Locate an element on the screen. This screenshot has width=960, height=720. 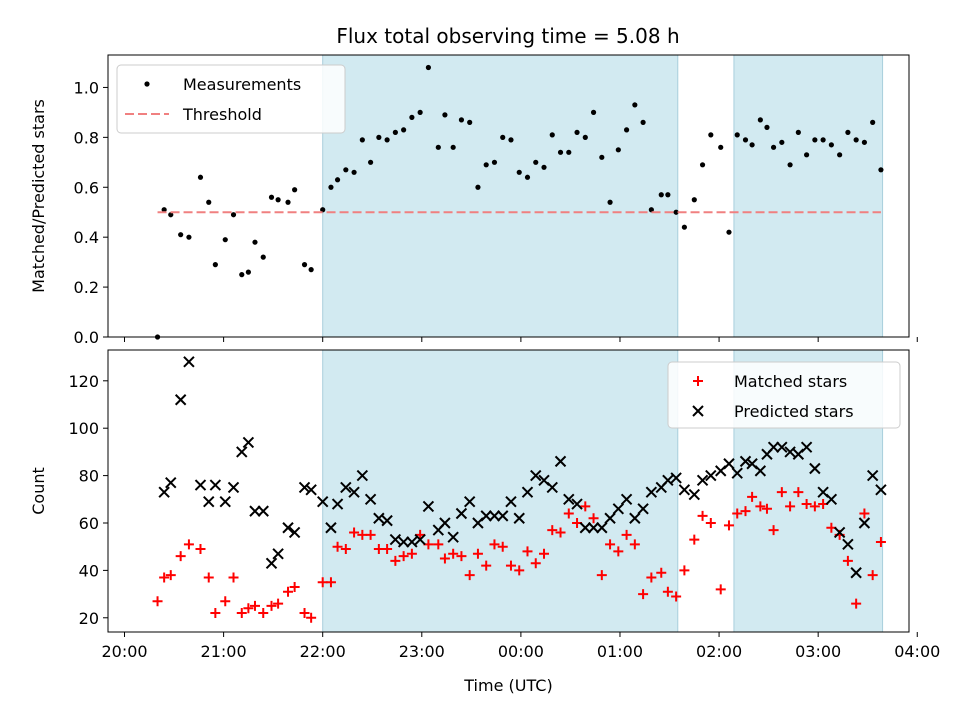
legend-label: Matched stars is located at coordinates (790, 381).